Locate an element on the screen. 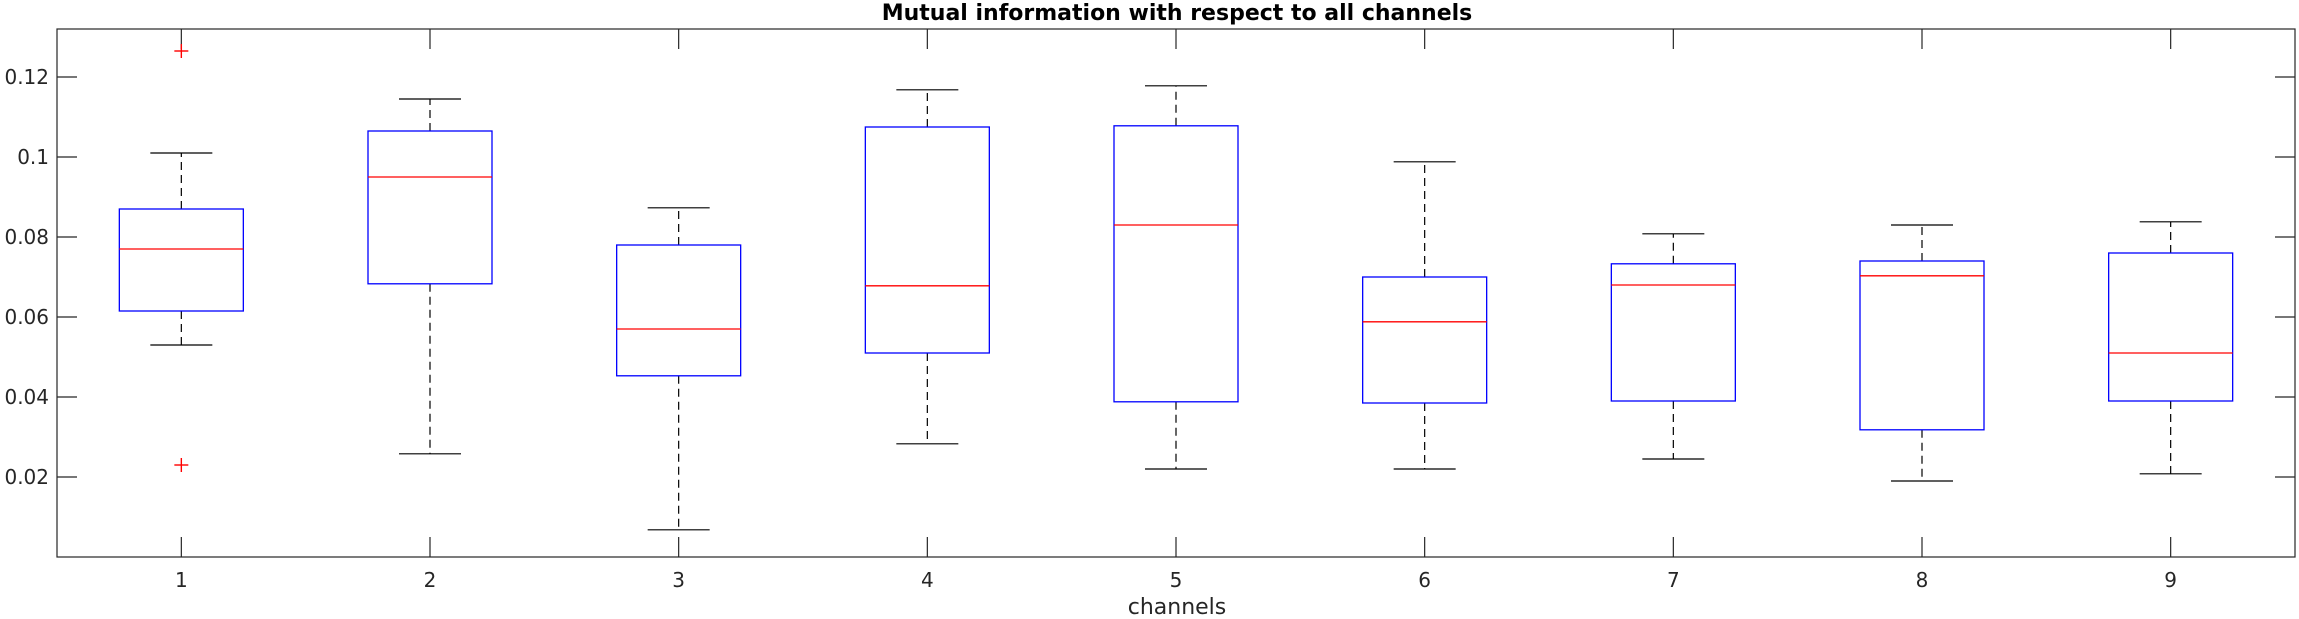 This screenshot has width=2299, height=619. y-tick-label: 0.06 is located at coordinates (26, 317).